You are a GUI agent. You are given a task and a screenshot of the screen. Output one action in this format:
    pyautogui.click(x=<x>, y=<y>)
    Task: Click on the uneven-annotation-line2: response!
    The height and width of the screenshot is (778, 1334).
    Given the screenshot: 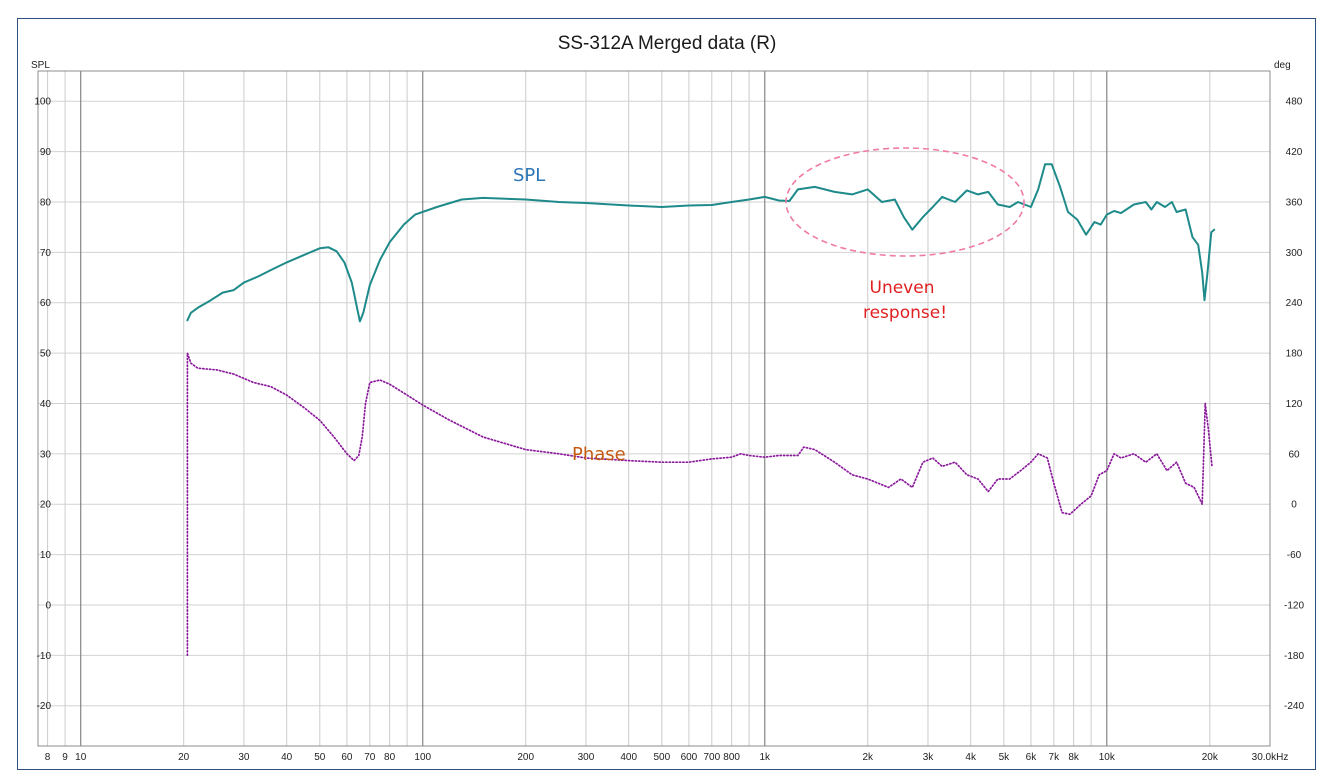 What is the action you would take?
    pyautogui.click(x=905, y=313)
    